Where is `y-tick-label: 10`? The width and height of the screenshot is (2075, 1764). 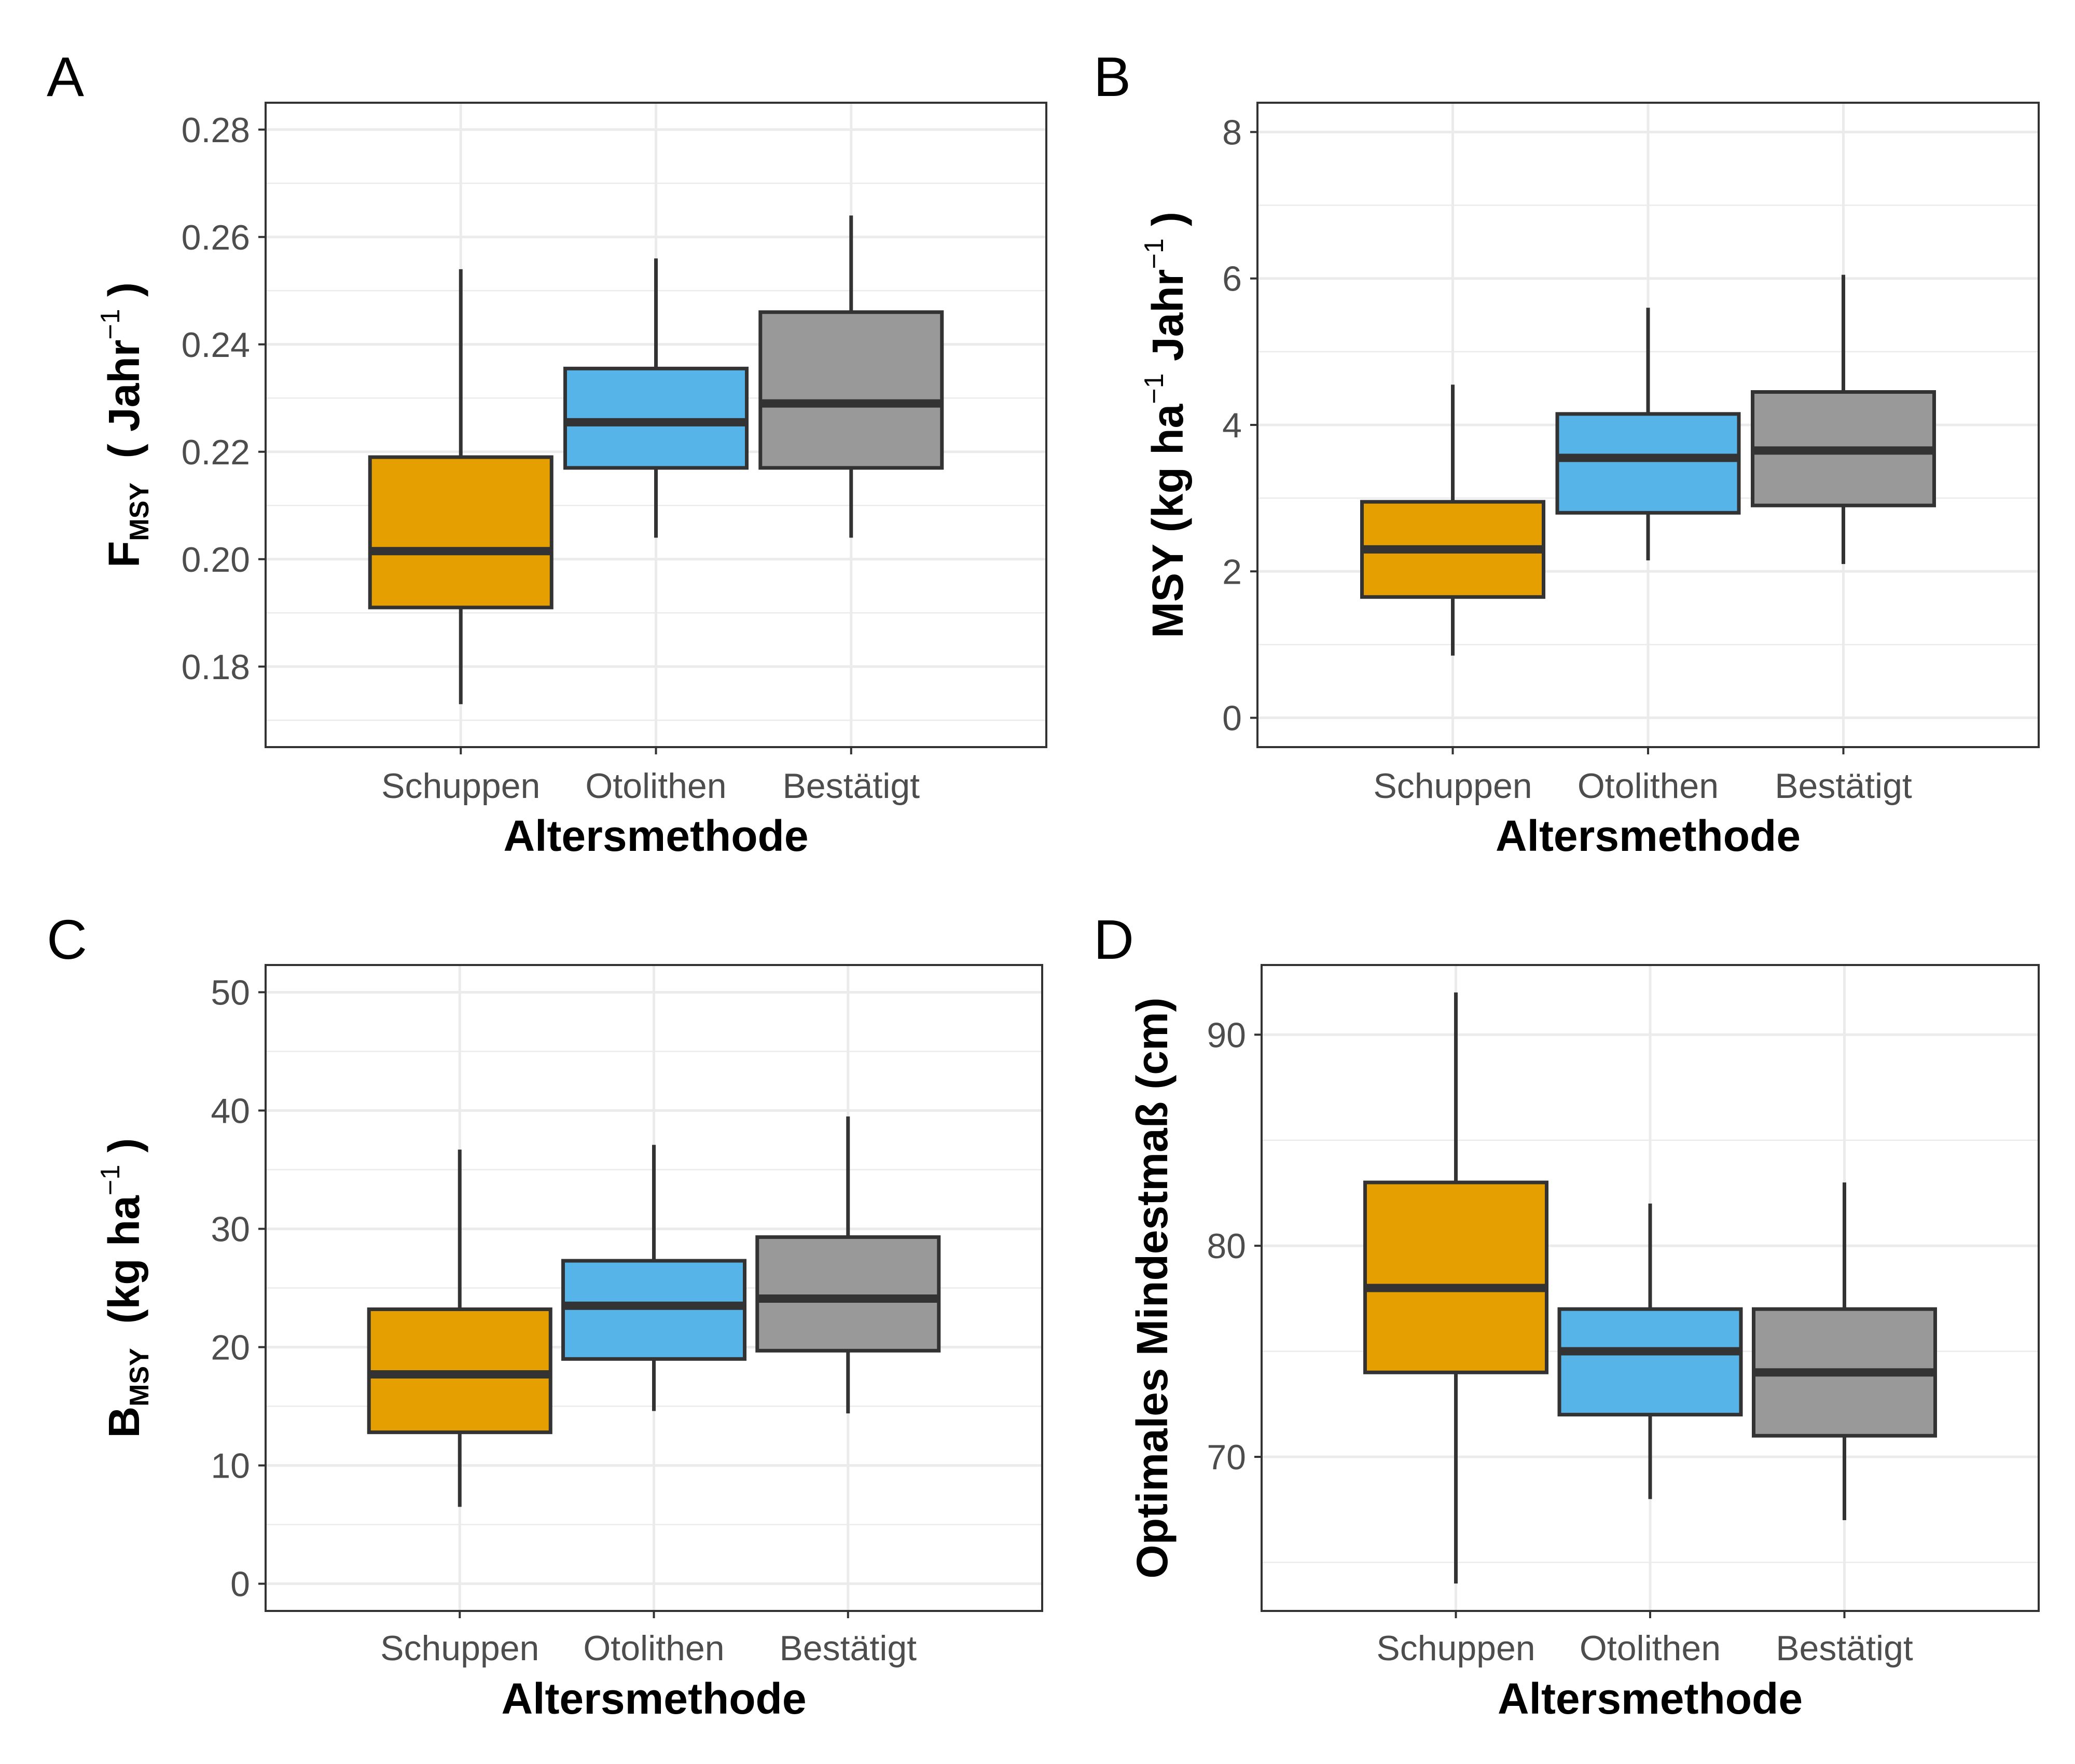 y-tick-label: 10 is located at coordinates (230, 1466).